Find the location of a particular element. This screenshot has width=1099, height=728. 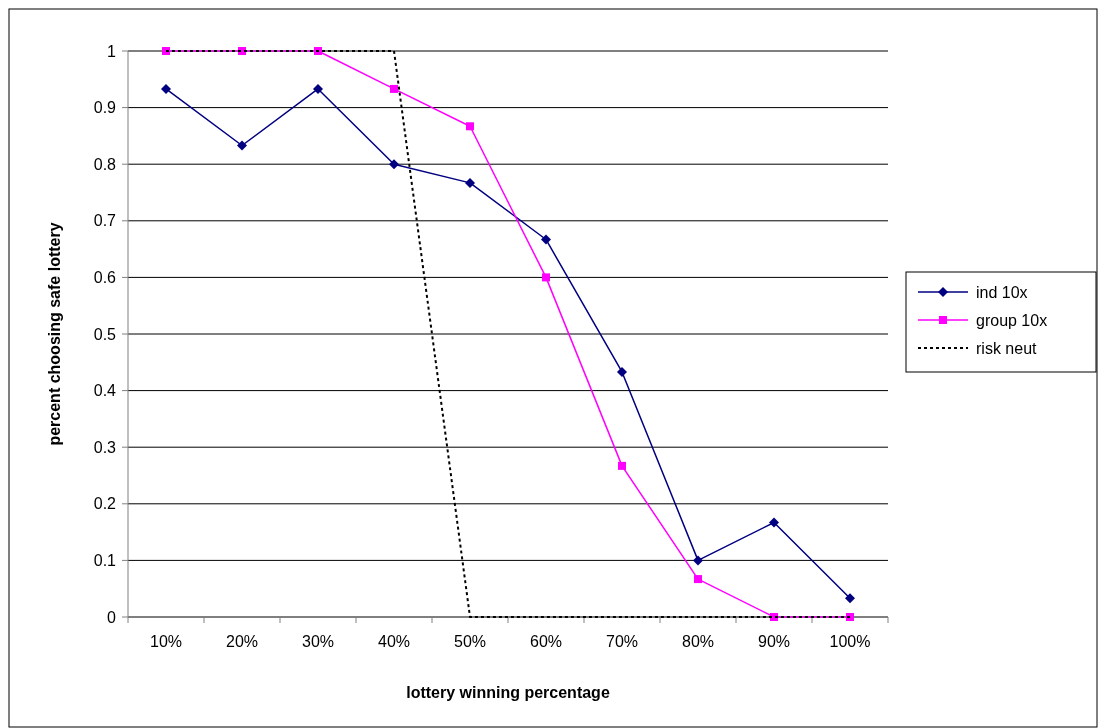

x-tick-label: 50% is located at coordinates (470, 641).